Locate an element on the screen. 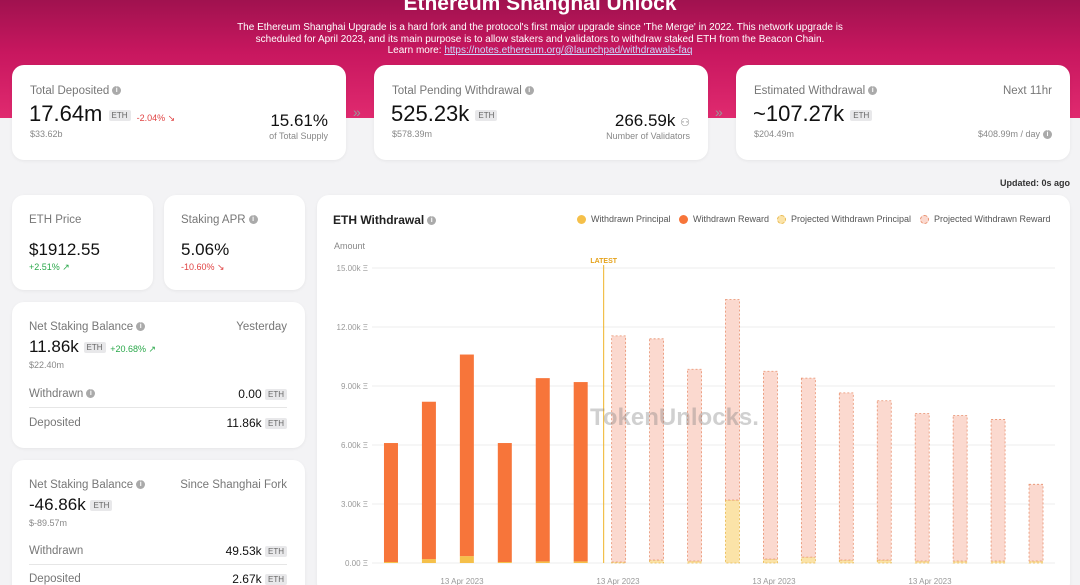 This screenshot has width=1080, height=585. net-staking-period: Yesterday is located at coordinates (261, 327).